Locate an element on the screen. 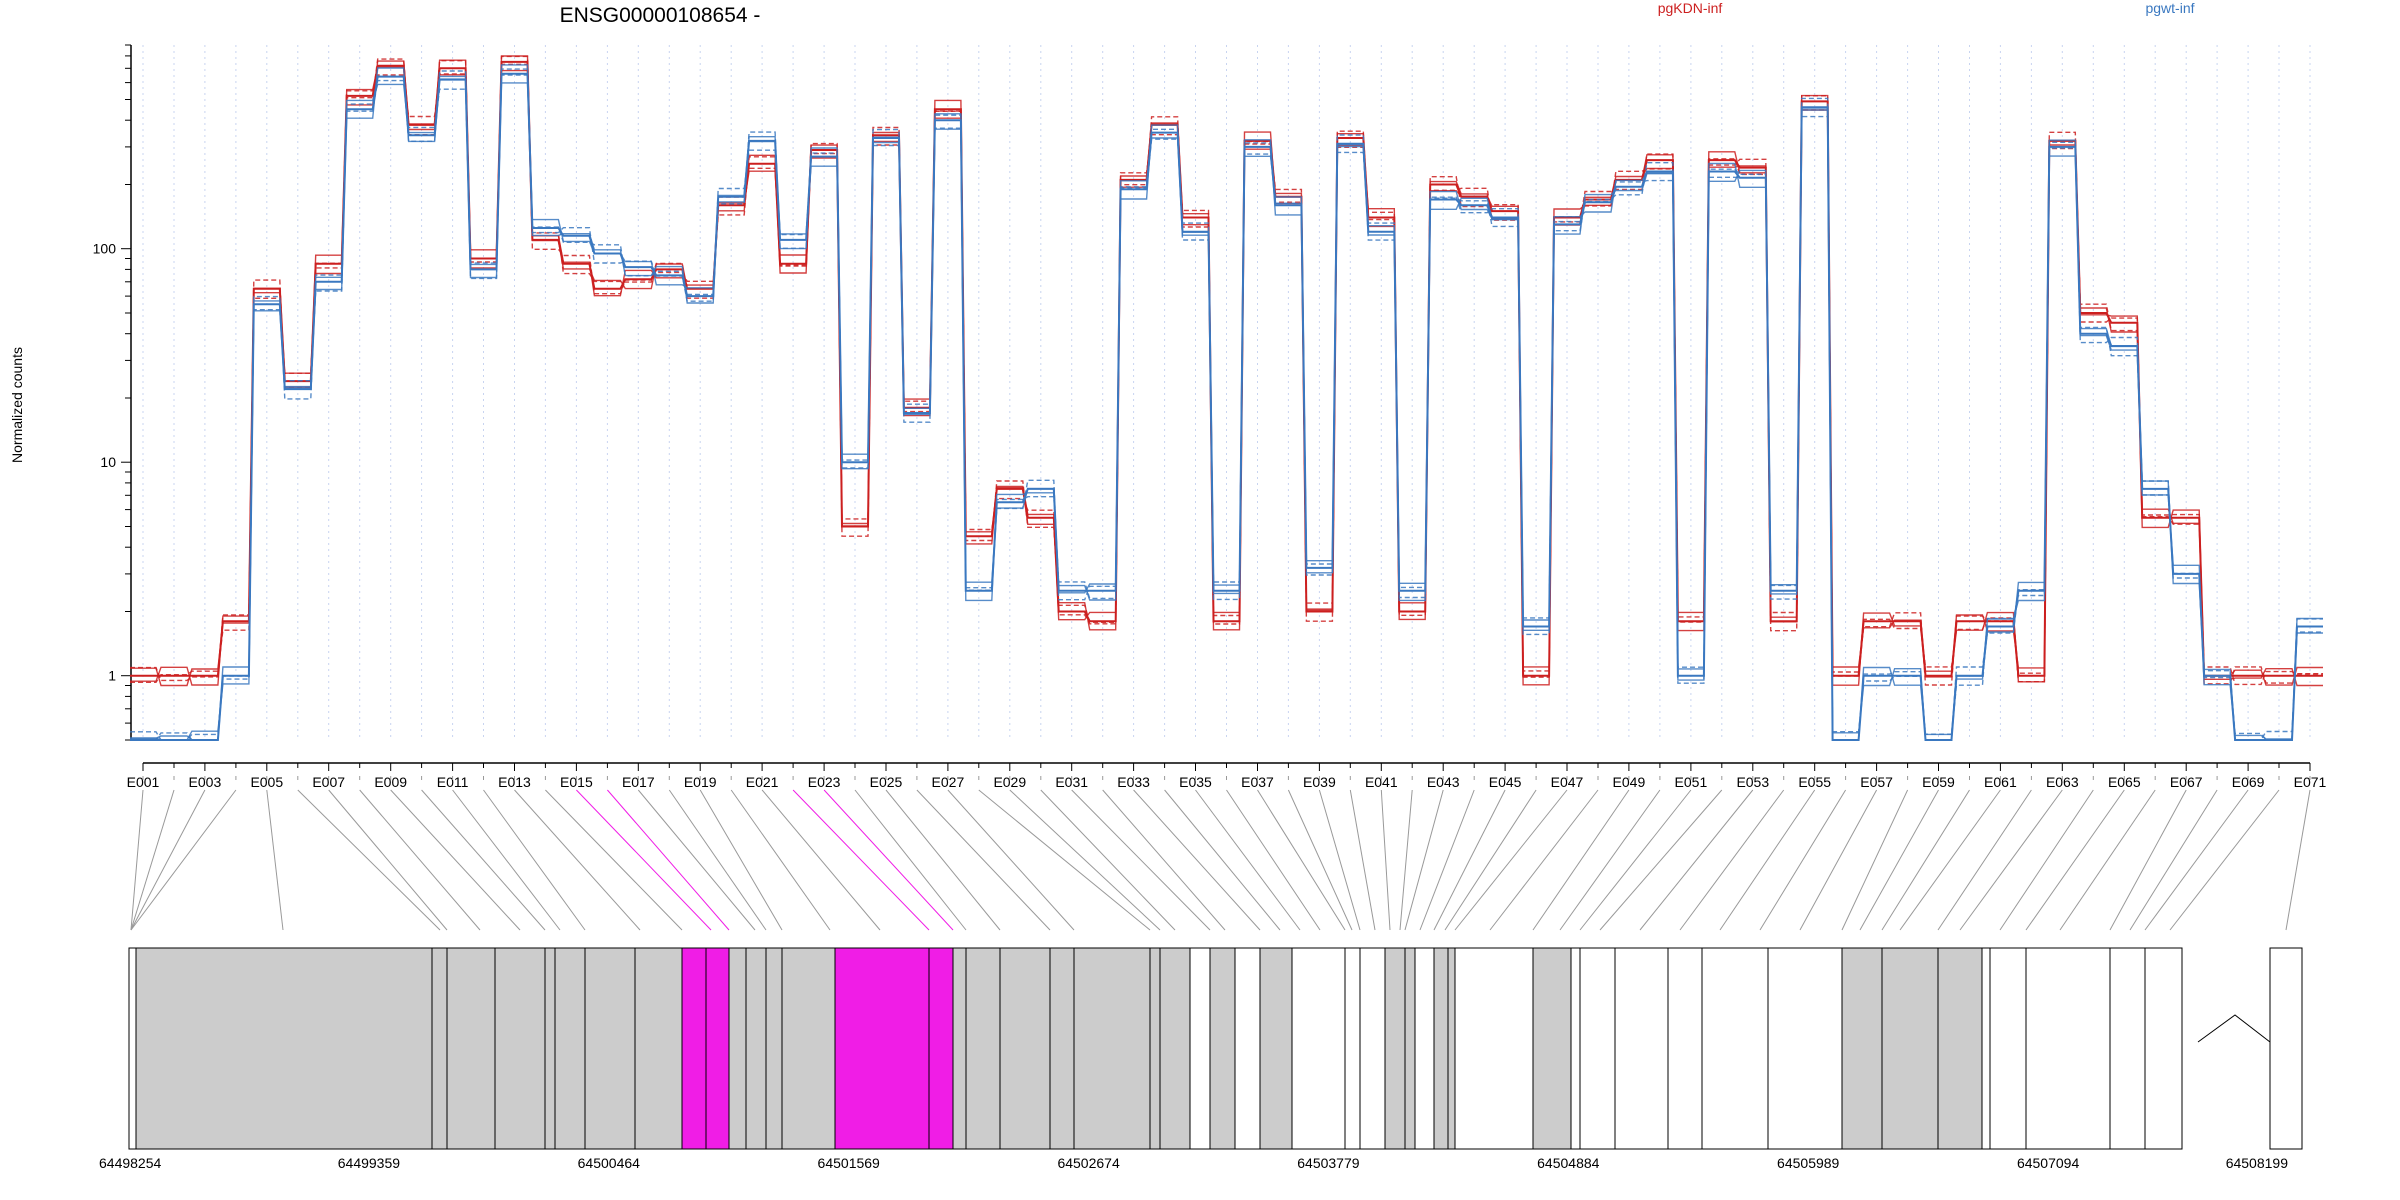  x-tick-label: E015 is located at coordinates (576, 782).